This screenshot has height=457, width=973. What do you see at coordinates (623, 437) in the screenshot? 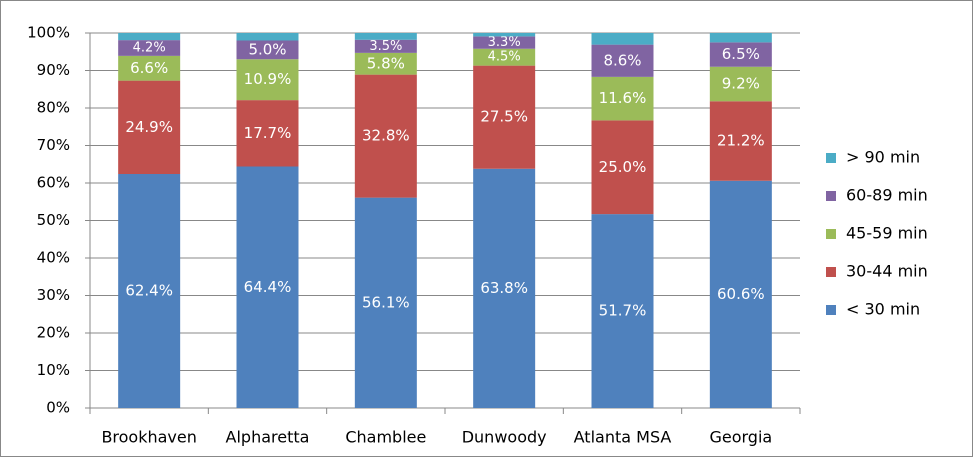
I see `x-tick-label: Atlanta MSA` at bounding box center [623, 437].